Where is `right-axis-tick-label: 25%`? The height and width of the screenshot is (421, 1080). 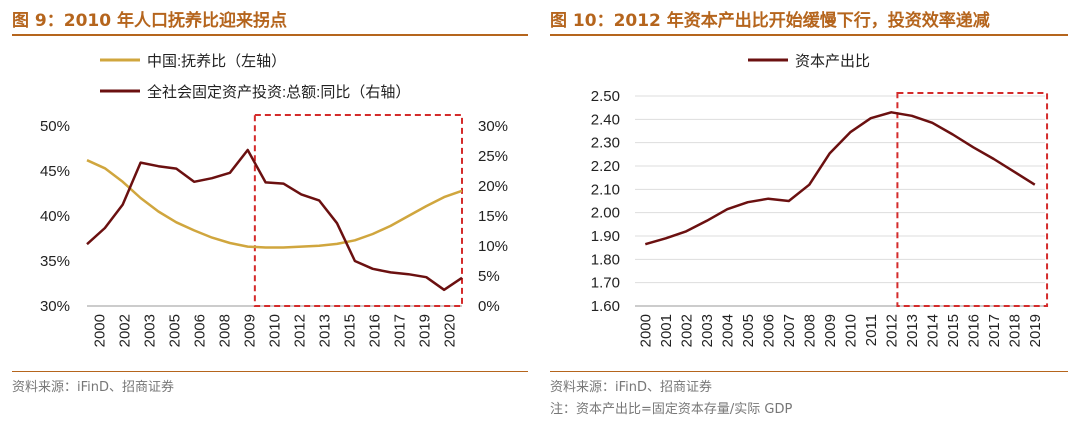 right-axis-tick-label: 25% is located at coordinates (493, 156).